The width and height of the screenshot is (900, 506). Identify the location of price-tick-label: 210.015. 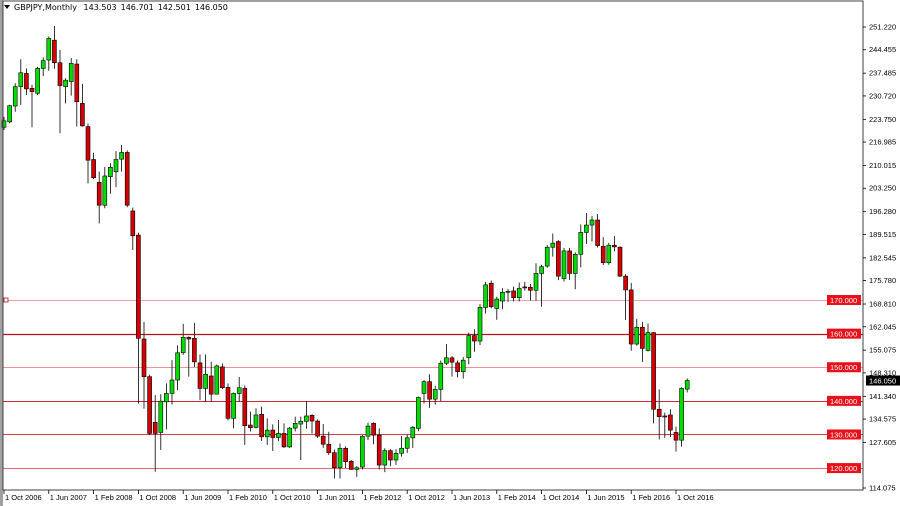
(882, 165).